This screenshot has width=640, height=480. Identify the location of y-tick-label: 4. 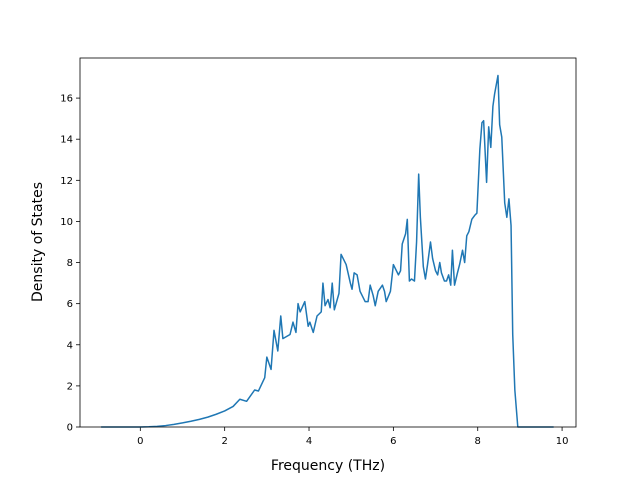
(70, 345).